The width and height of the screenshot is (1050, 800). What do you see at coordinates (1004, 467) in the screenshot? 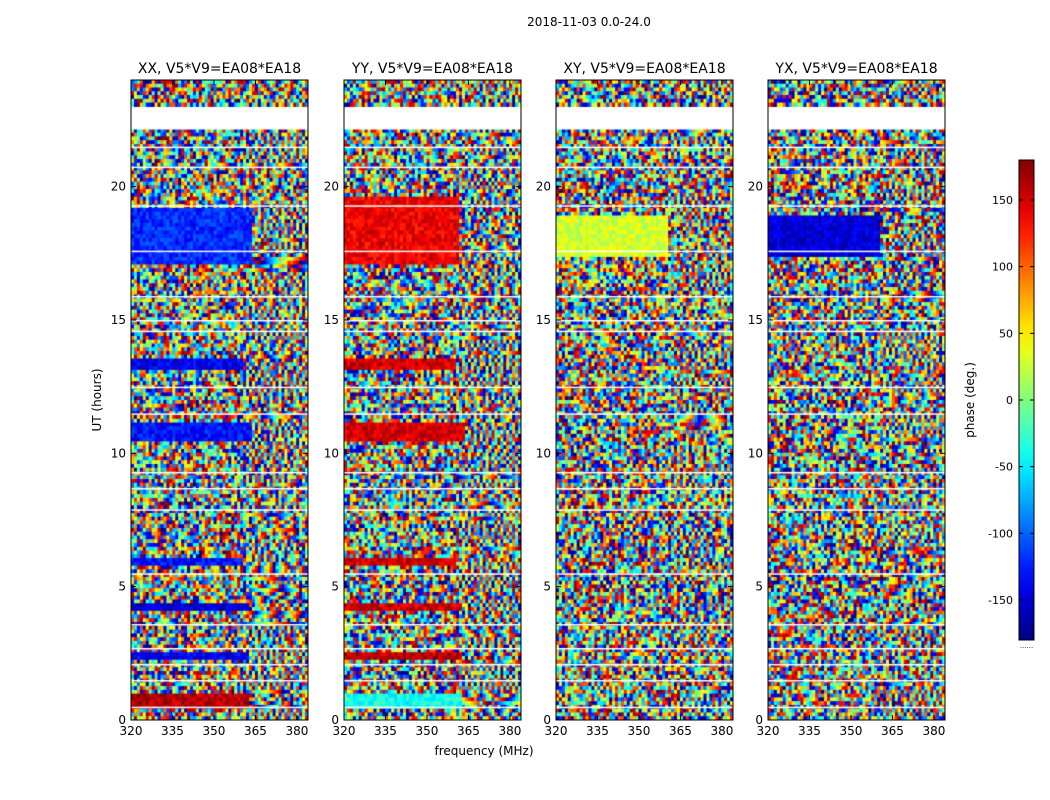
I see `colorbar-tick-label: -50` at bounding box center [1004, 467].